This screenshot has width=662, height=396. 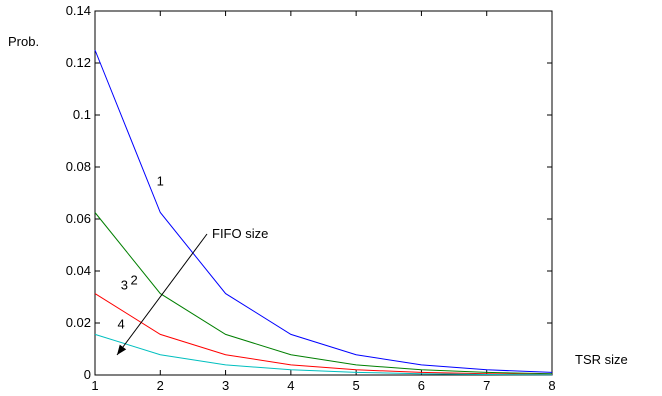 What do you see at coordinates (225, 385) in the screenshot?
I see `x-tick-label: 3` at bounding box center [225, 385].